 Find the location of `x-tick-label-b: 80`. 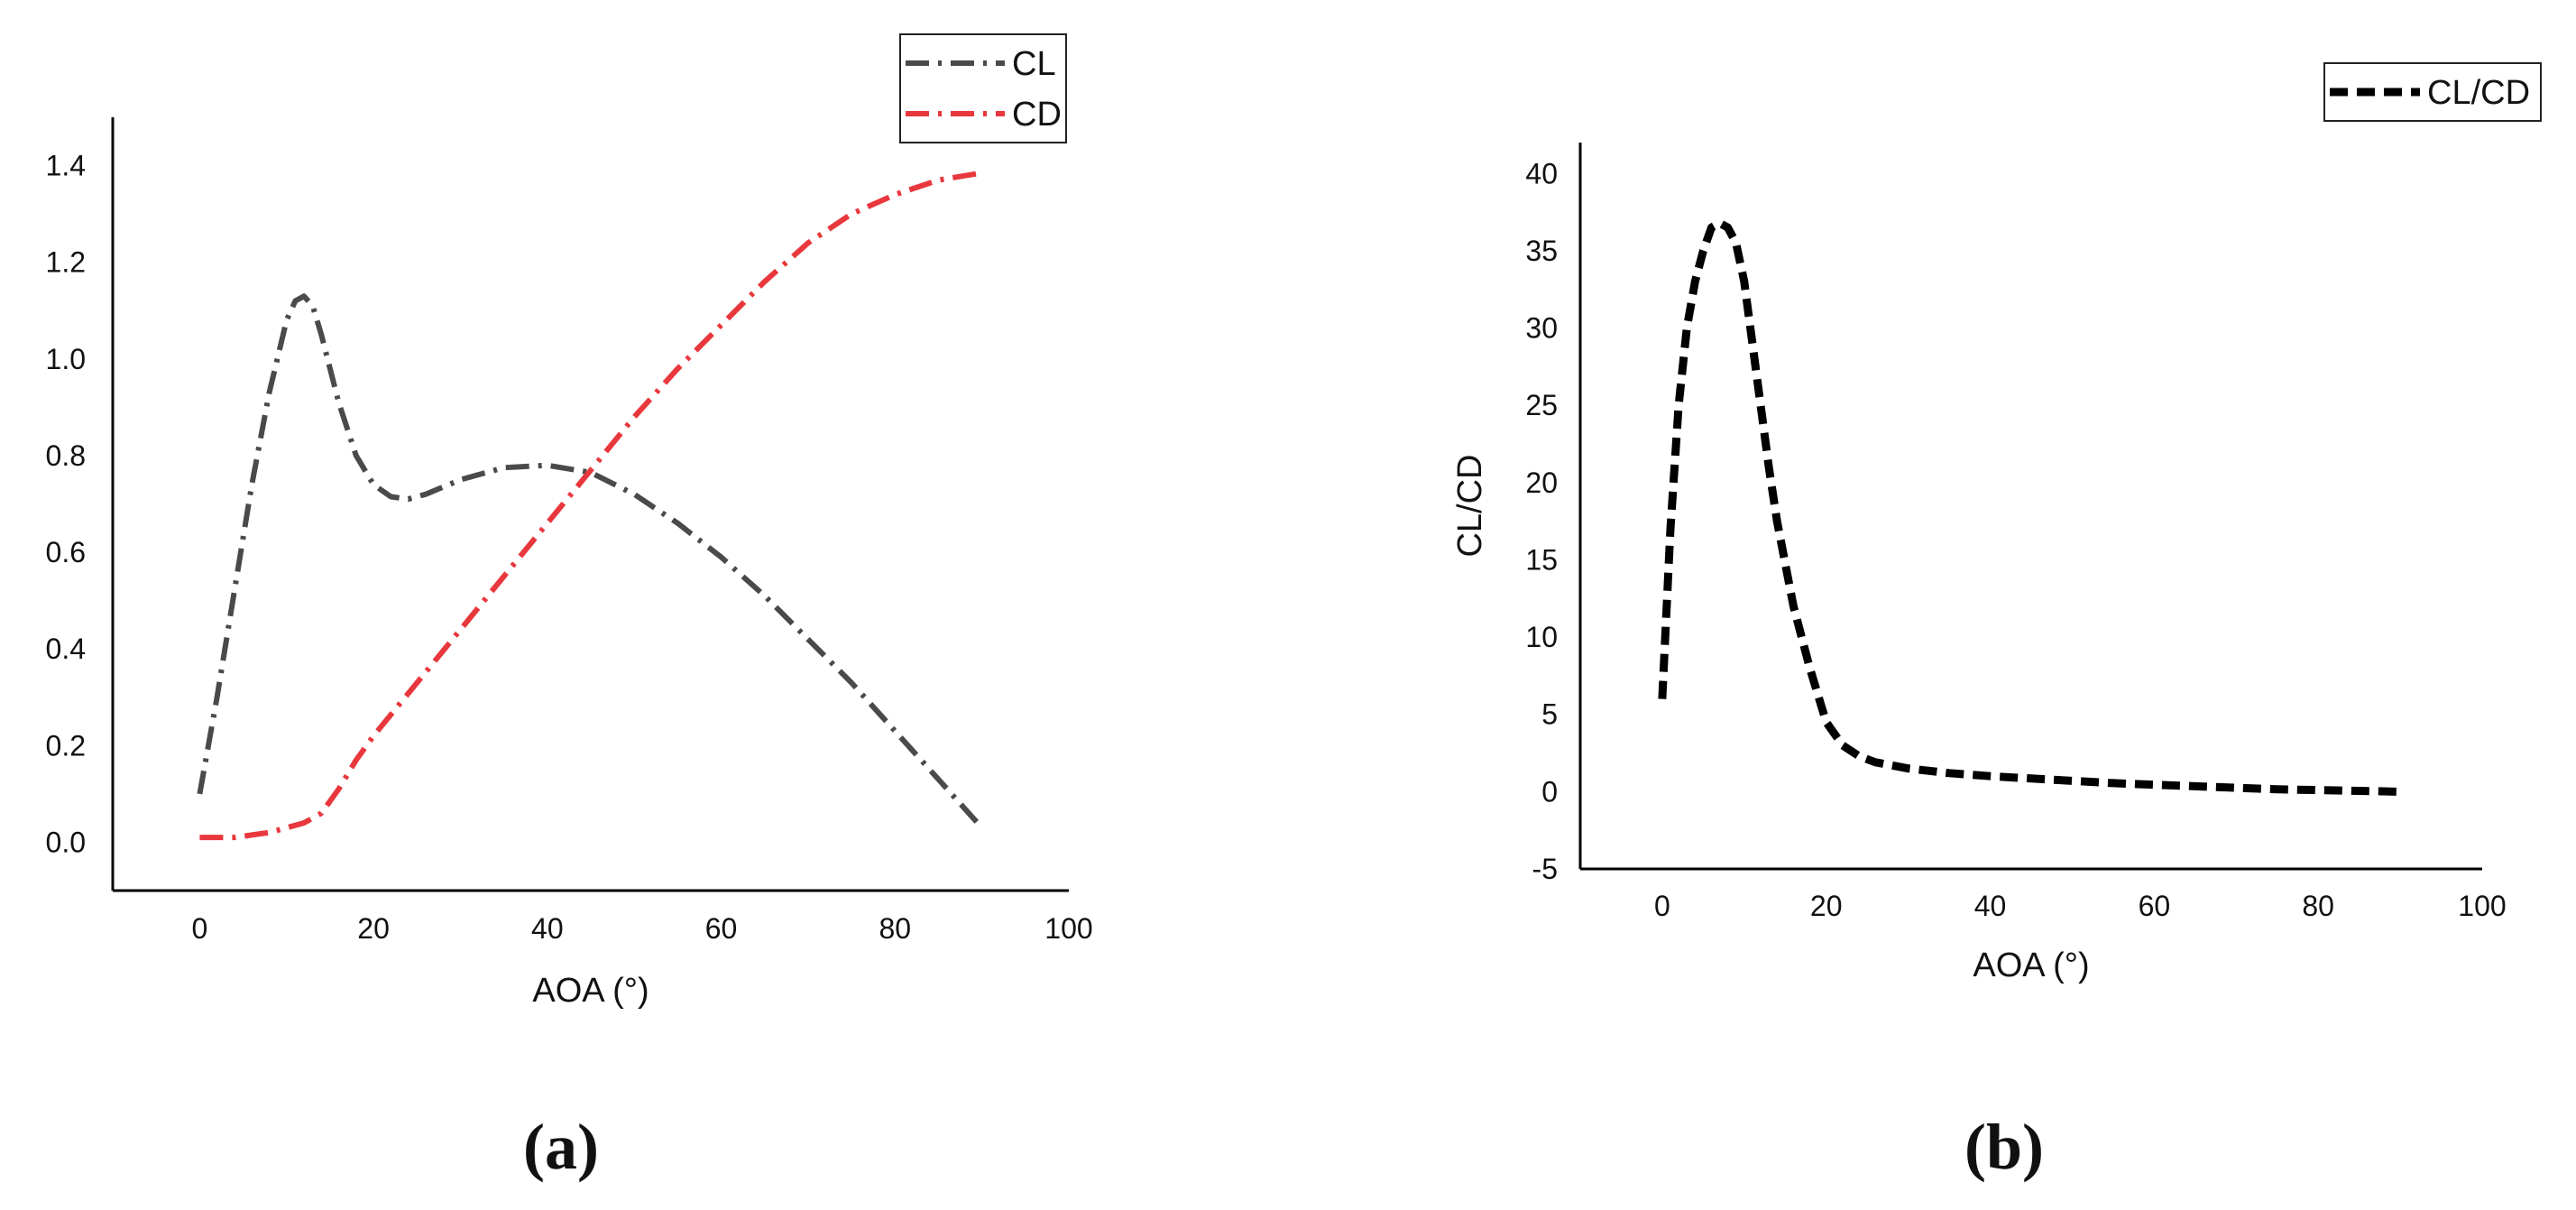

x-tick-label-b: 80 is located at coordinates (2318, 906).